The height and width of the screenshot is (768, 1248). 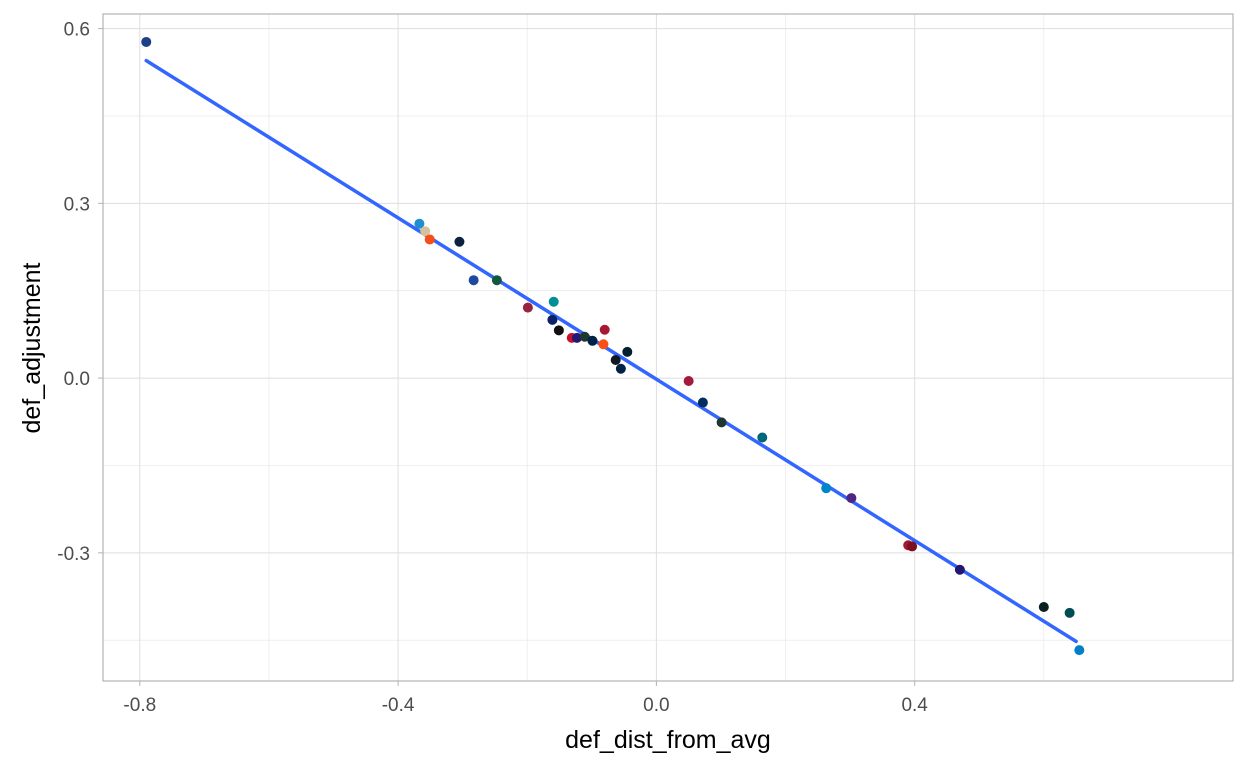 I want to click on y-tick-label: 0.6, so click(x=77, y=30).